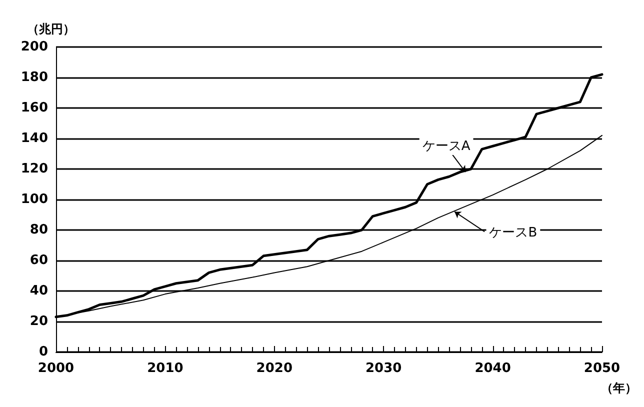  What do you see at coordinates (384, 368) in the screenshot?
I see `x-tick-label: 2030` at bounding box center [384, 368].